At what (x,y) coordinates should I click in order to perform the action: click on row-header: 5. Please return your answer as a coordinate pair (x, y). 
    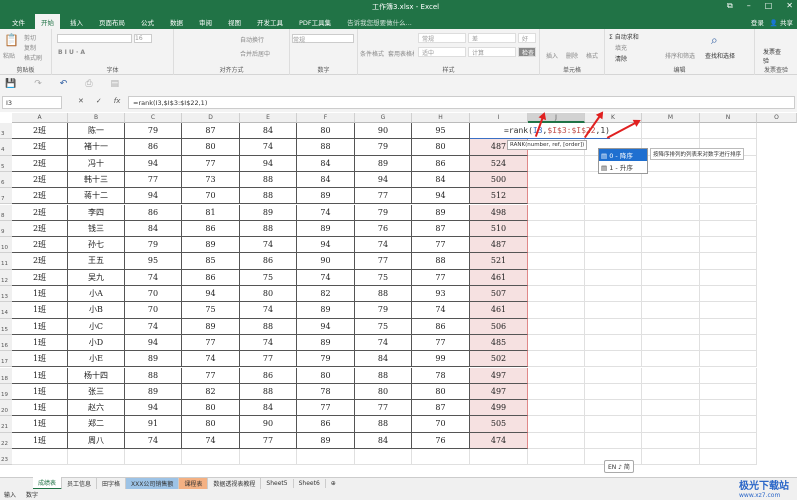
    Looking at the image, I should click on (6, 163).